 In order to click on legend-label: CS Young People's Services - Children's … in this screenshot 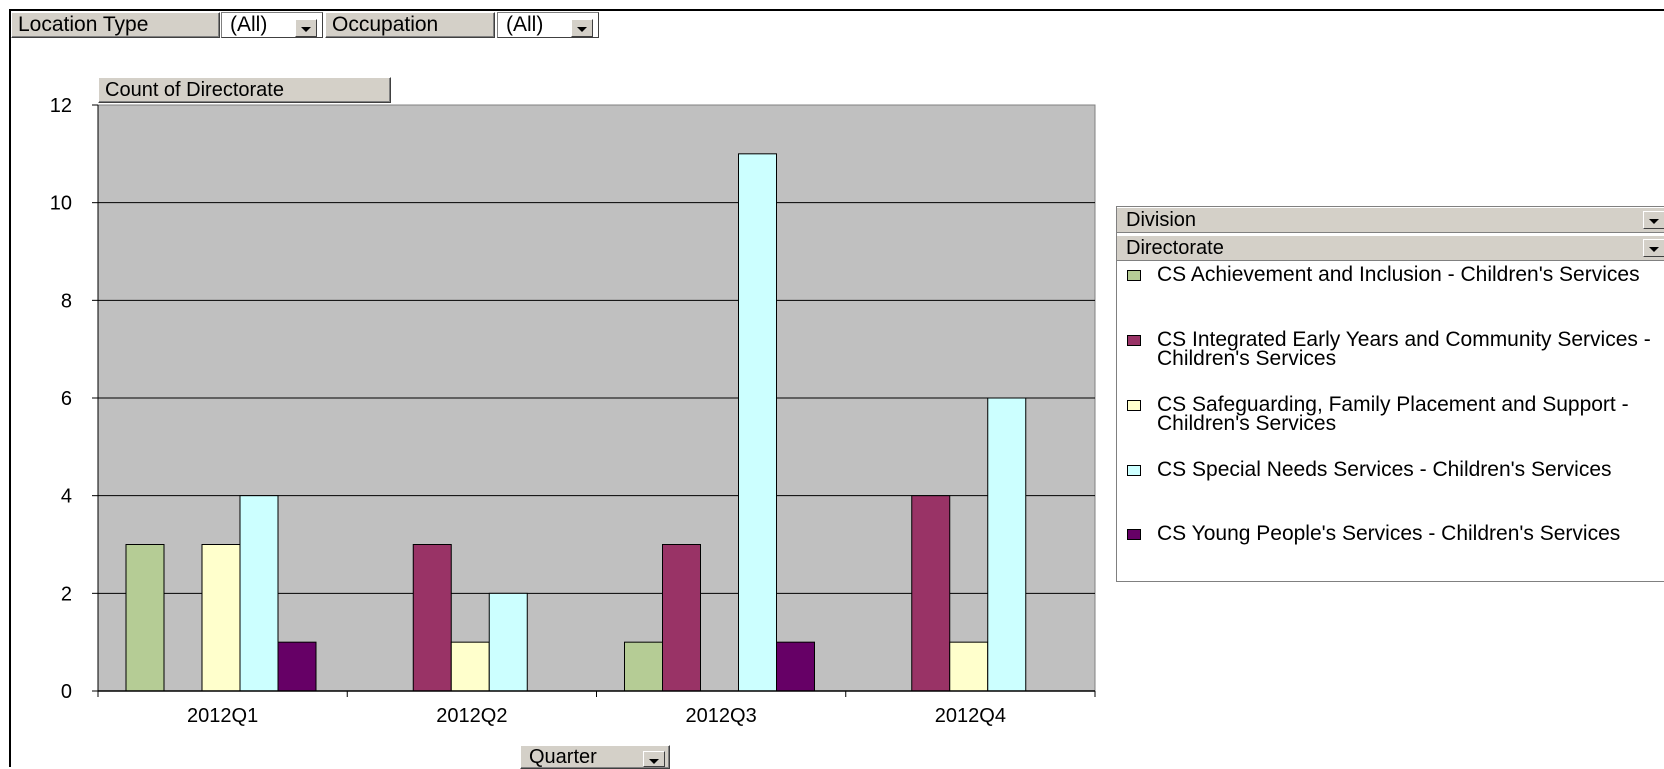, I will do `click(1389, 533)`.